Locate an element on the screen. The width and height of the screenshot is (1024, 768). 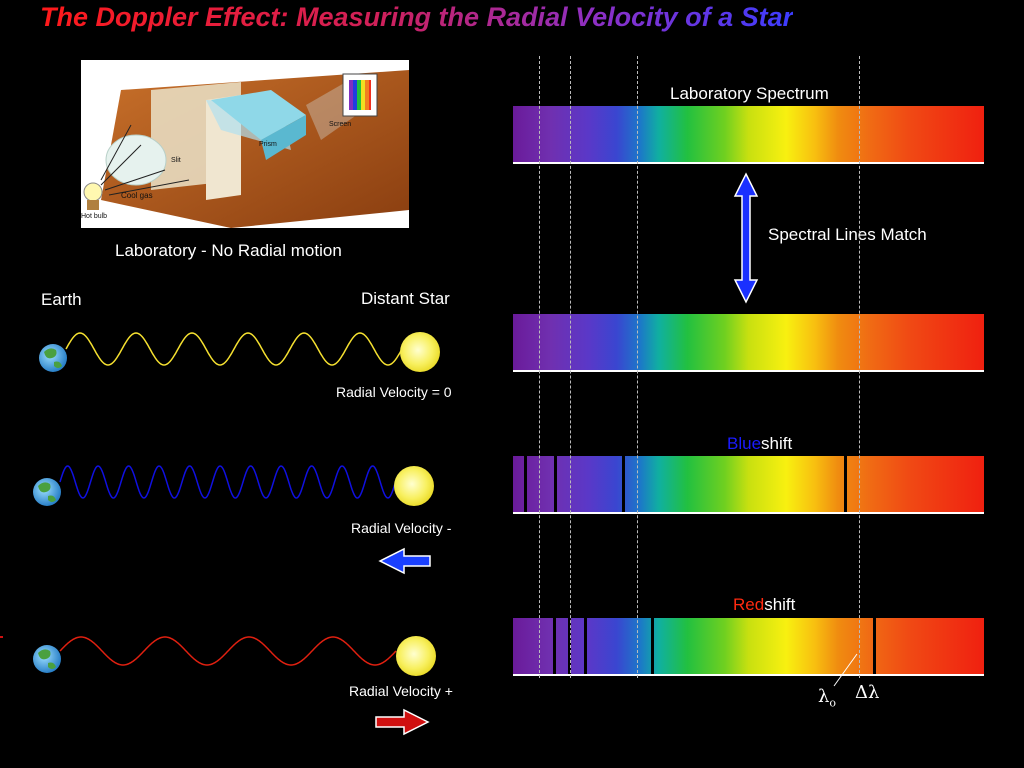
prism-label: Prism is located at coordinates (268, 144).